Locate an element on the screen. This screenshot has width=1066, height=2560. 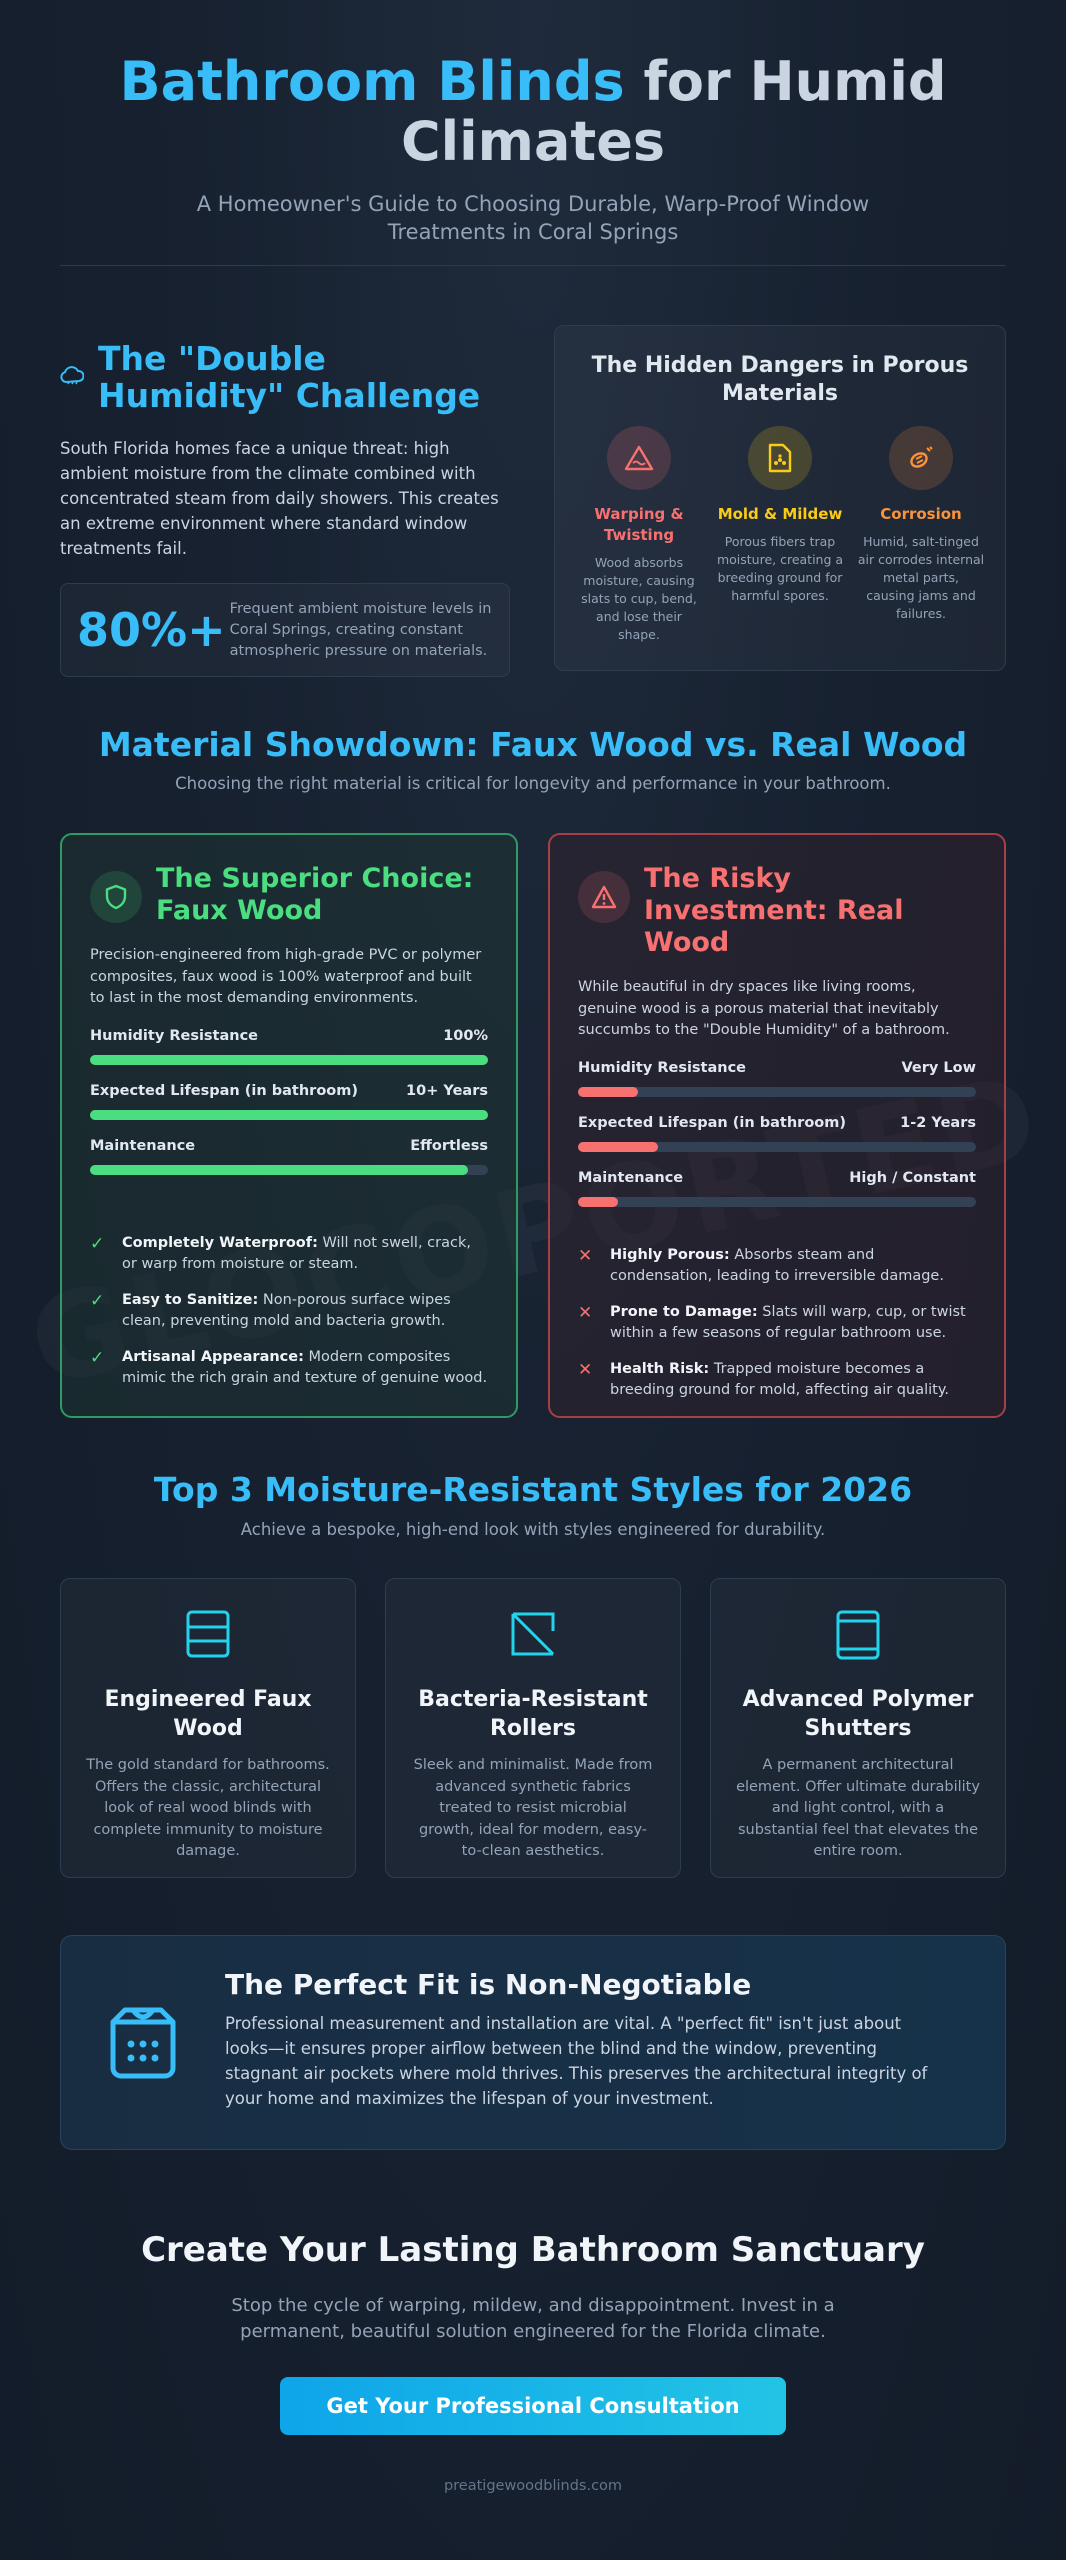
perfect-fit-title: The Perfect Fit is Non-Negotiable is located at coordinates (488, 1984).